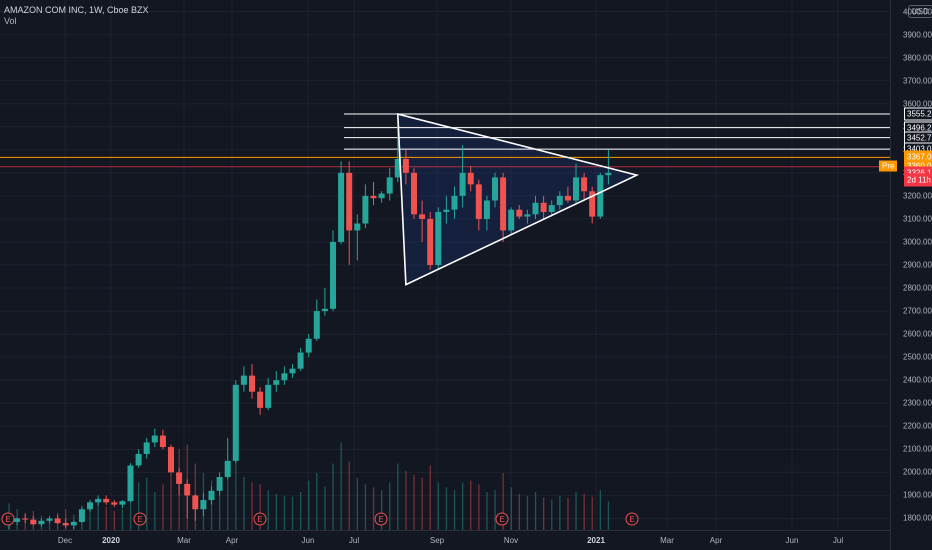  Describe the element at coordinates (917, 242) in the screenshot. I see `price-tick-label: 3000.00` at that location.